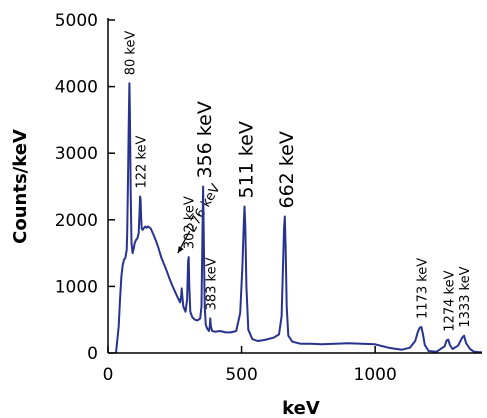 The width and height of the screenshot is (487, 418). I want to click on peak-label: 383 keV, so click(211, 283).